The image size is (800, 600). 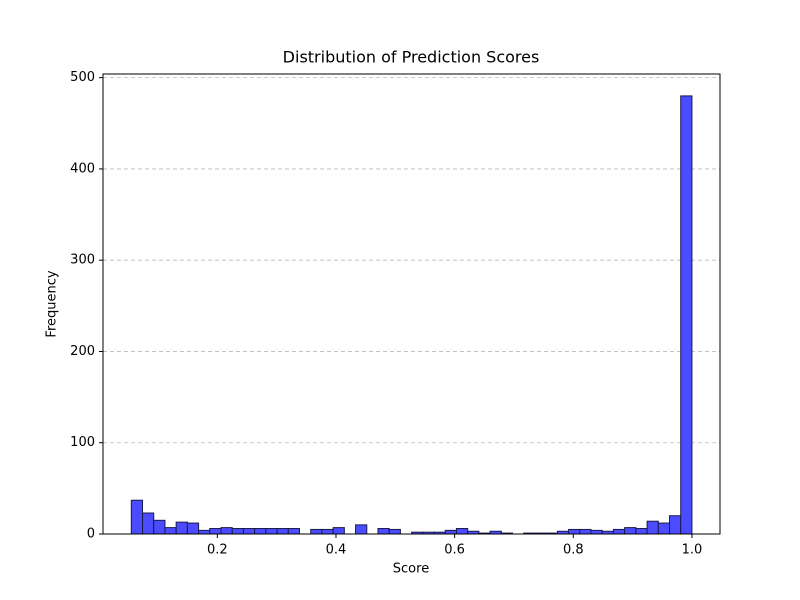 What do you see at coordinates (217, 550) in the screenshot?
I see `x-tick-label: 0.2` at bounding box center [217, 550].